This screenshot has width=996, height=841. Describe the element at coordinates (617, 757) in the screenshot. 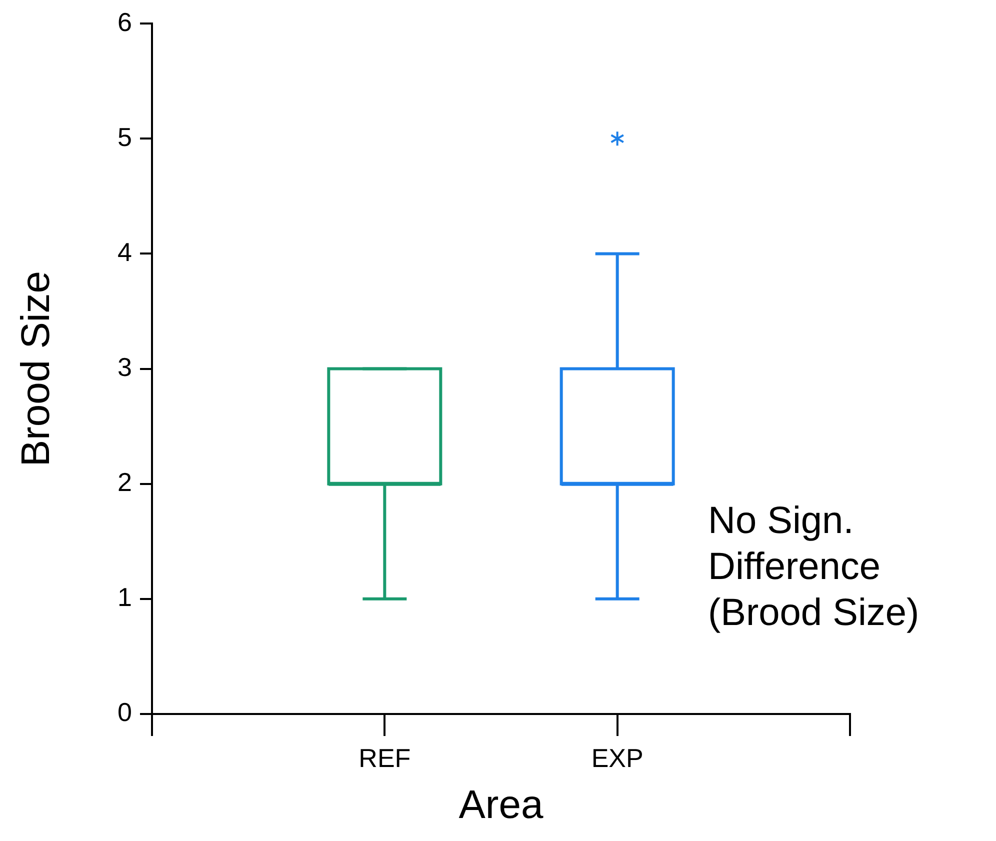

I see `x-tick-label: EXP` at that location.